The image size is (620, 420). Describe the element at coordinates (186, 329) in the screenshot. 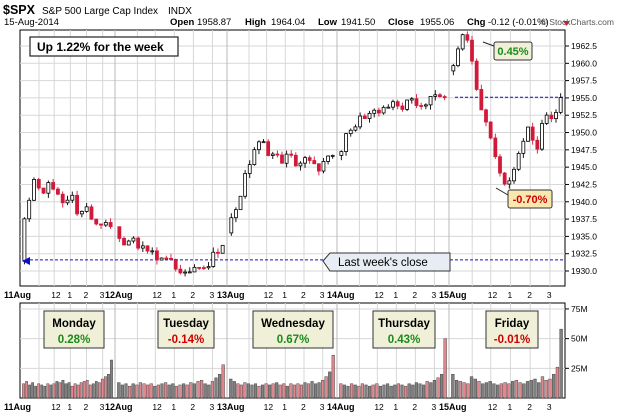

I see `day-summary-tuesday: Tuesday -0.14%` at that location.